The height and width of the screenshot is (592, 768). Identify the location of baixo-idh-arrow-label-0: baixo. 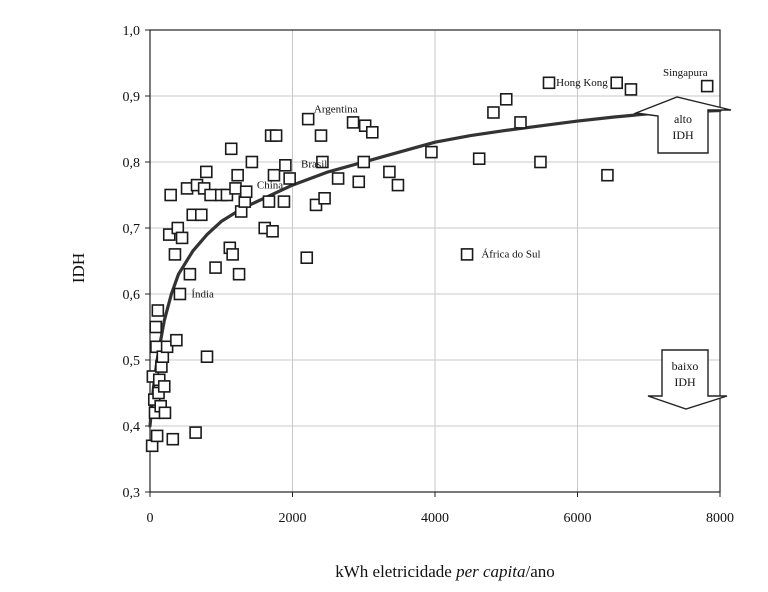
(685, 366).